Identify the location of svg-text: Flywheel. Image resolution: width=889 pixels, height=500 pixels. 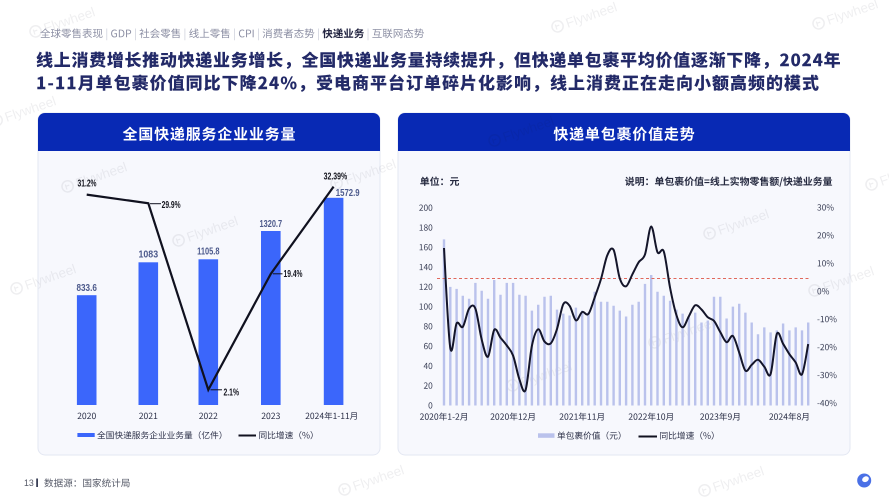
(883, 173).